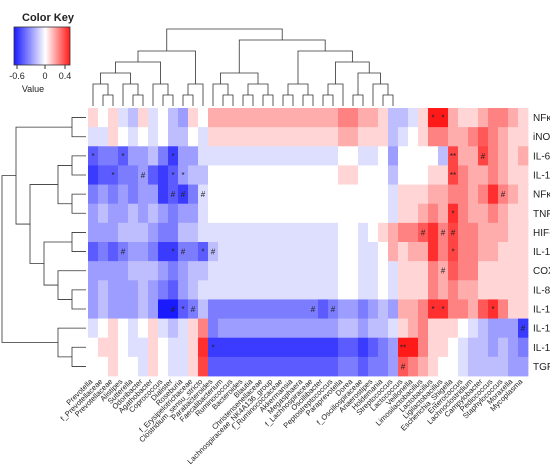 The image size is (550, 474). I want to click on color-key-bar, so click(42, 46).